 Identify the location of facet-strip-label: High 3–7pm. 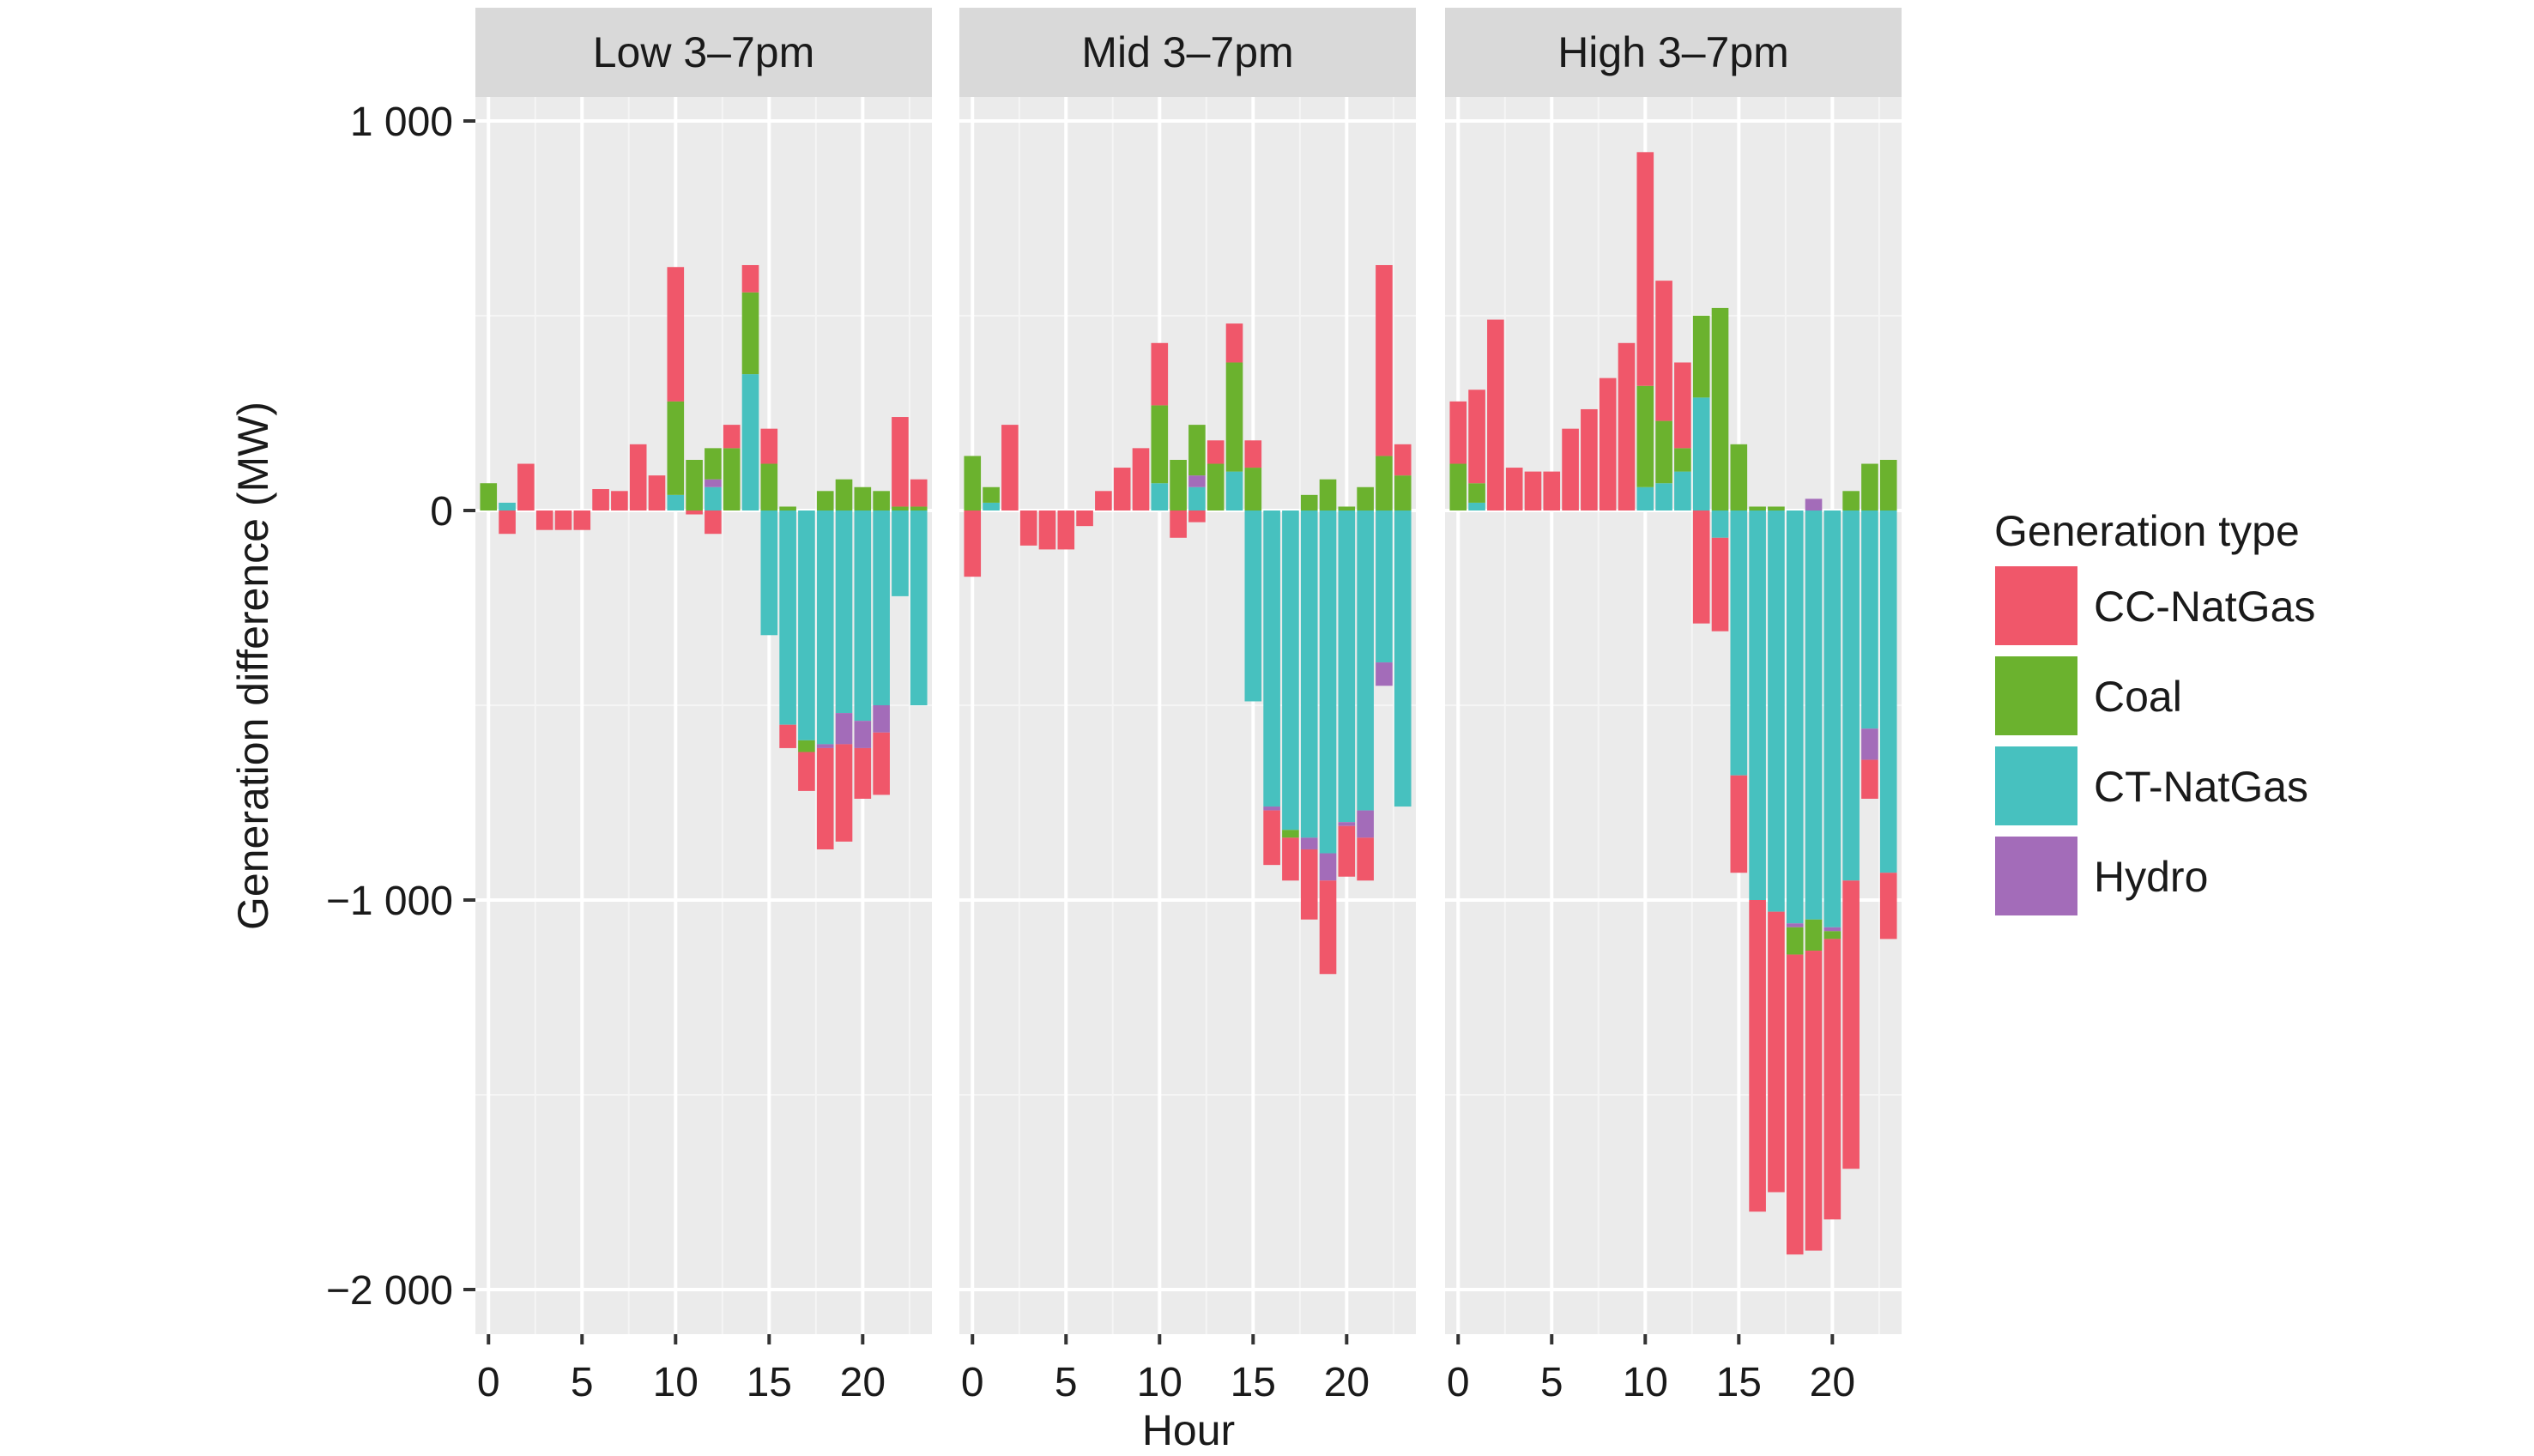
(1673, 52).